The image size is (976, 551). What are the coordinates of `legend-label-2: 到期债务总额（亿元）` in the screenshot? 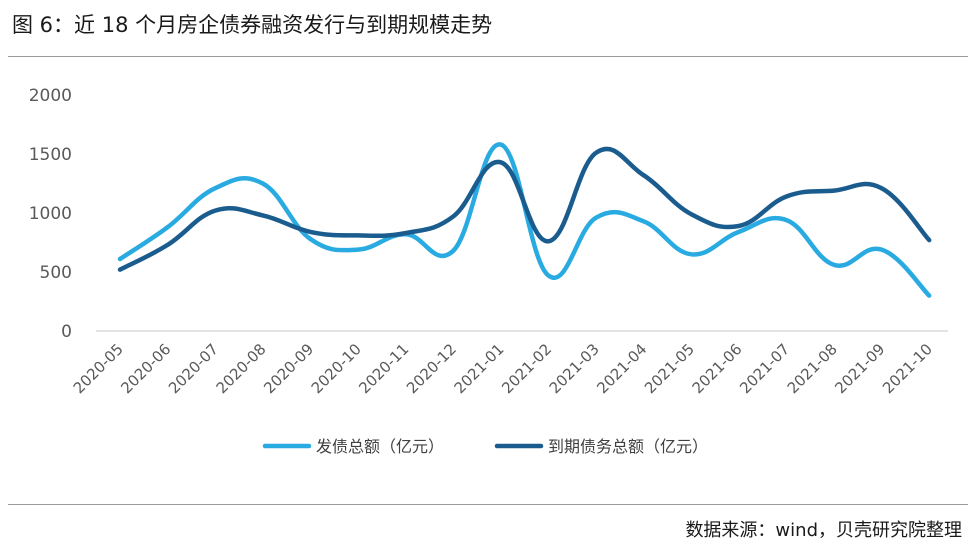 It's located at (628, 446).